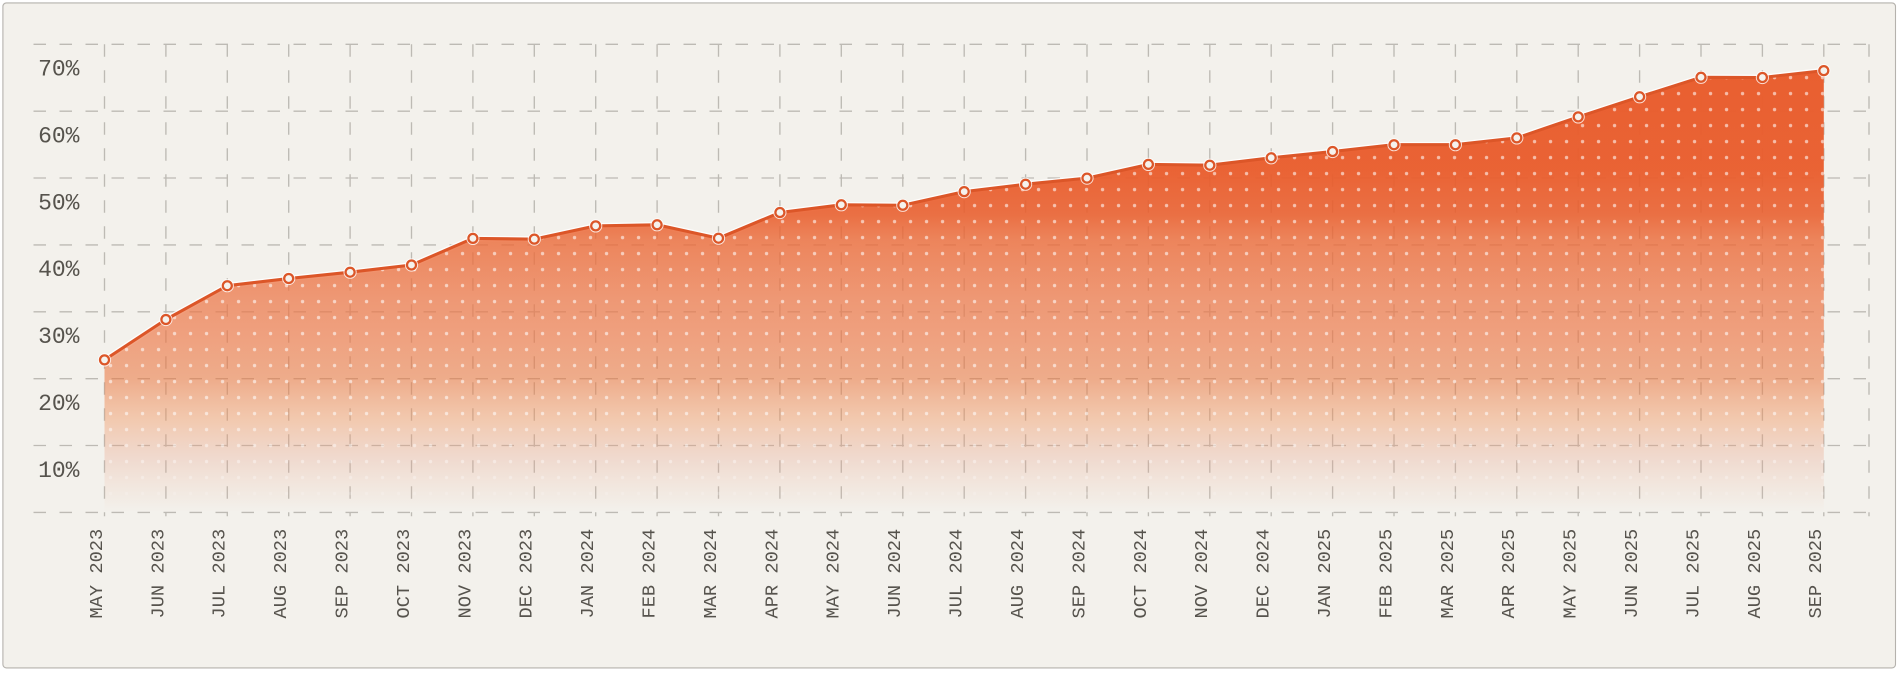  I want to click on svg-text: 60%, so click(59, 137).